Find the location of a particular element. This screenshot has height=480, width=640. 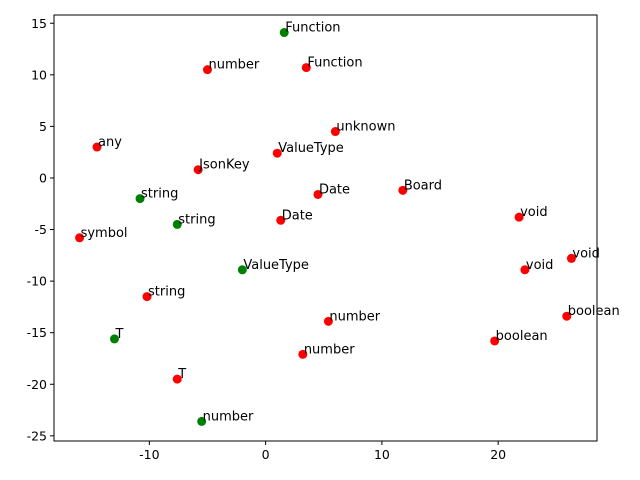

y-tick-label: 5 is located at coordinates (43, 126).